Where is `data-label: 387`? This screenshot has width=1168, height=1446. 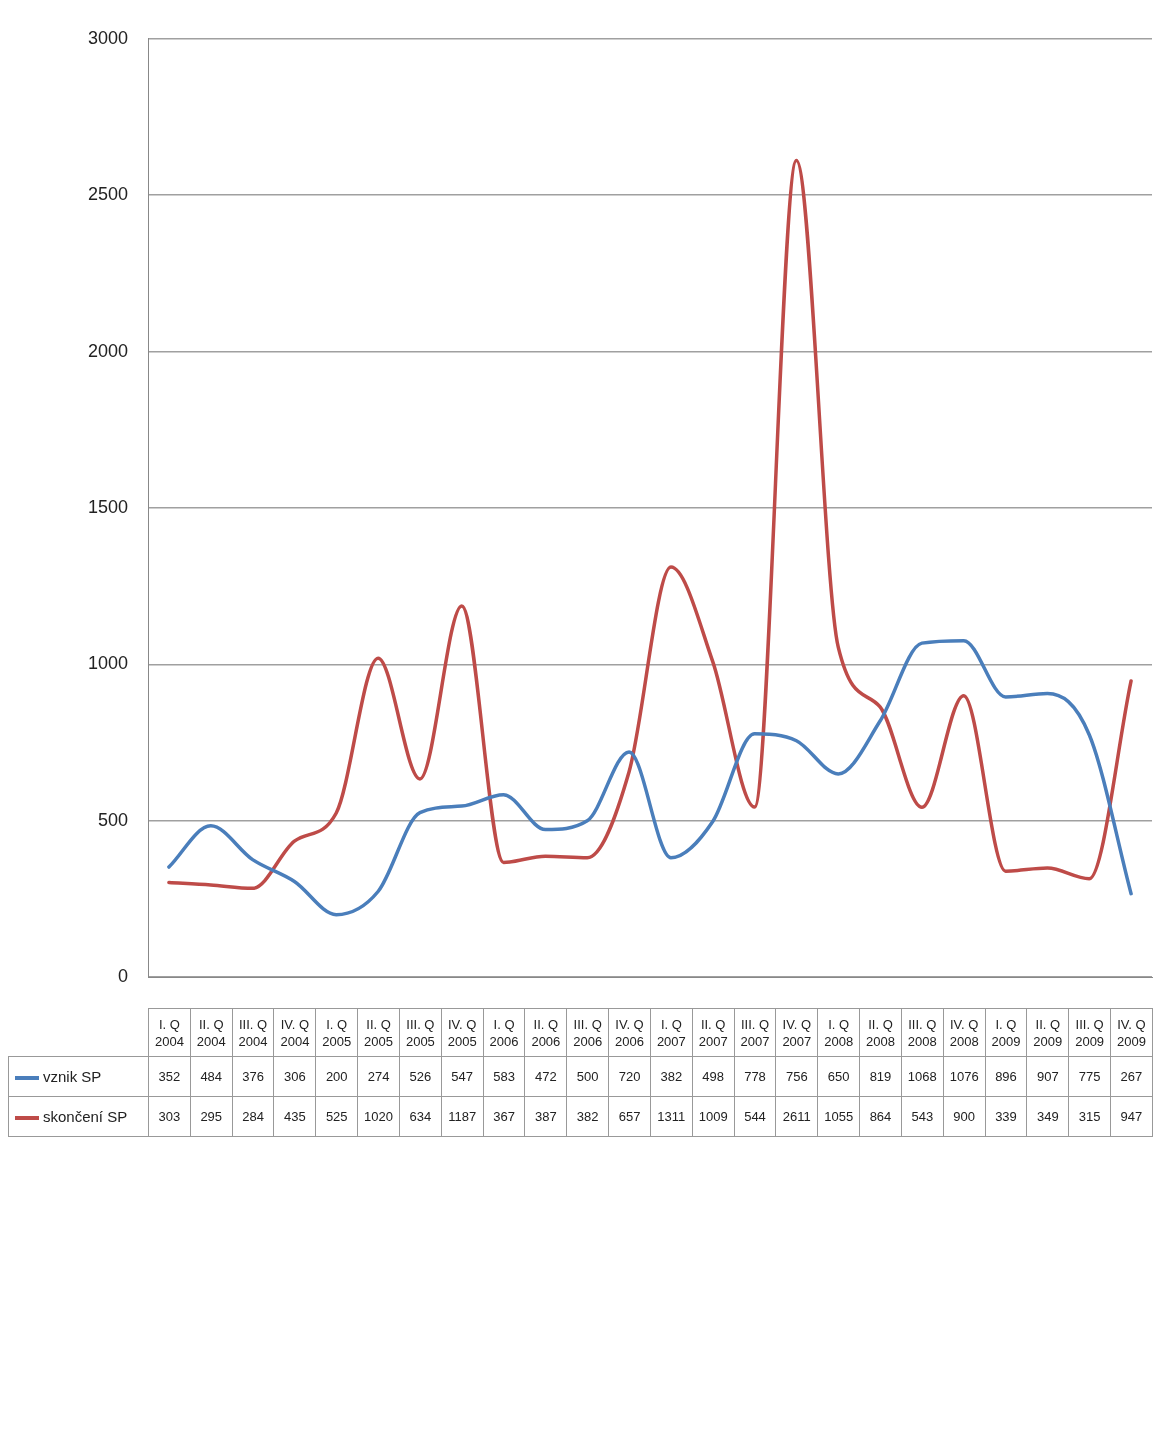 data-label: 387 is located at coordinates (545, 1116).